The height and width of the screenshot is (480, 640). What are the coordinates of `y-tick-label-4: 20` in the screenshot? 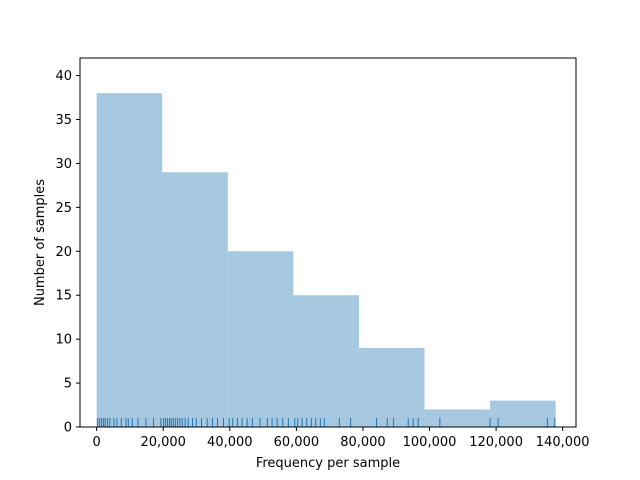 It's located at (63, 252).